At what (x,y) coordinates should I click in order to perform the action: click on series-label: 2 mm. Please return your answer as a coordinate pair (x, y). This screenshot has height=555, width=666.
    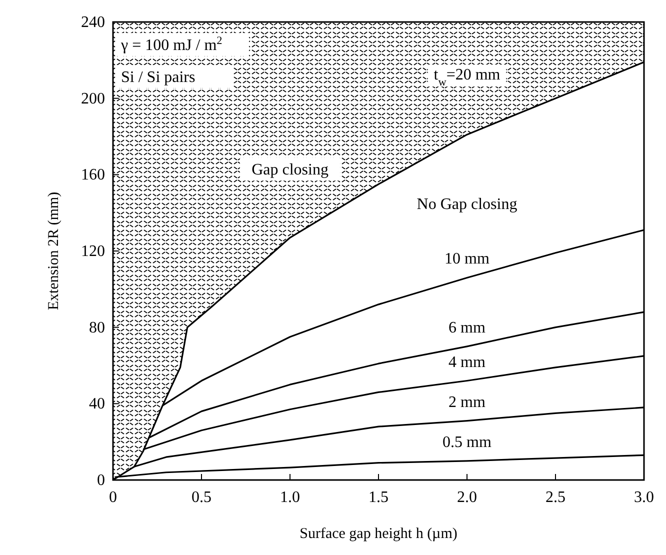
    Looking at the image, I should click on (467, 402).